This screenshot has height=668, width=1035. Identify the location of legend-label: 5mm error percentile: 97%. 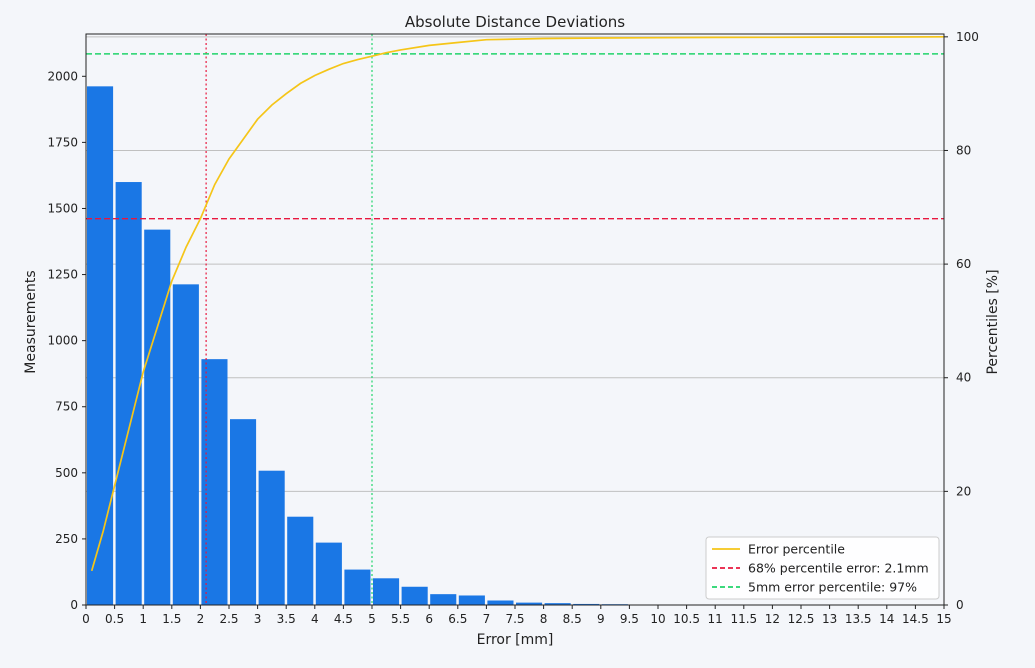
(832, 587).